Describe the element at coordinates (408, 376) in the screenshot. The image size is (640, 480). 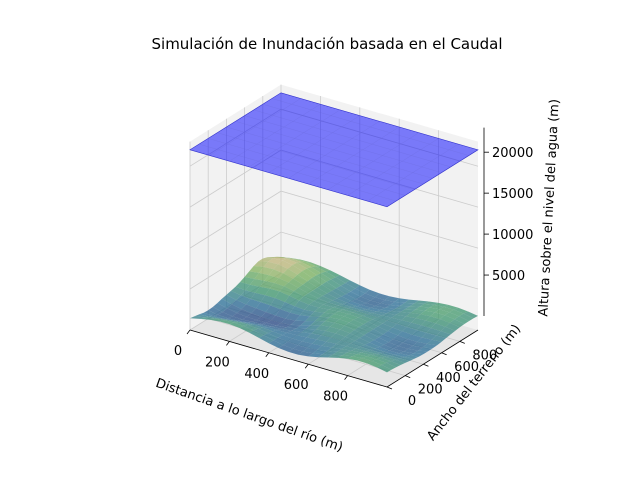
I see `y-tick` at that location.